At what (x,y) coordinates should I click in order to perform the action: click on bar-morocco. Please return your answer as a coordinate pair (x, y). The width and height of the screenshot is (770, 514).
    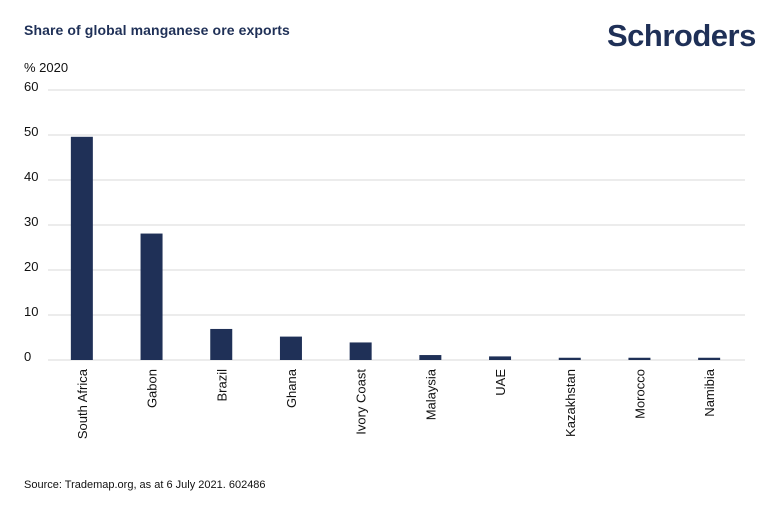
    Looking at the image, I should click on (639, 358).